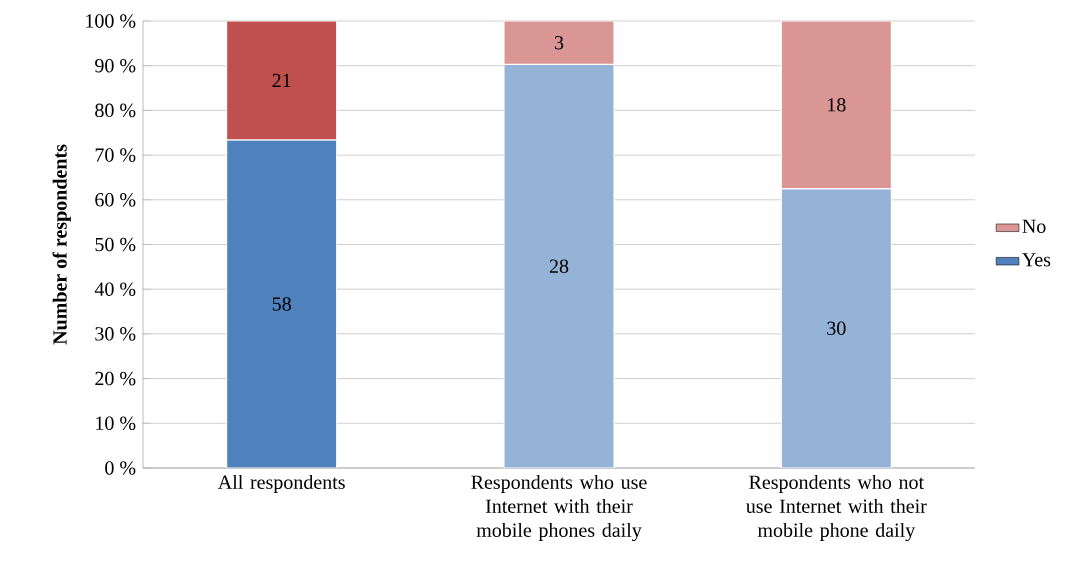  Describe the element at coordinates (115, 244) in the screenshot. I see `y-tick-label: 50 %` at that location.